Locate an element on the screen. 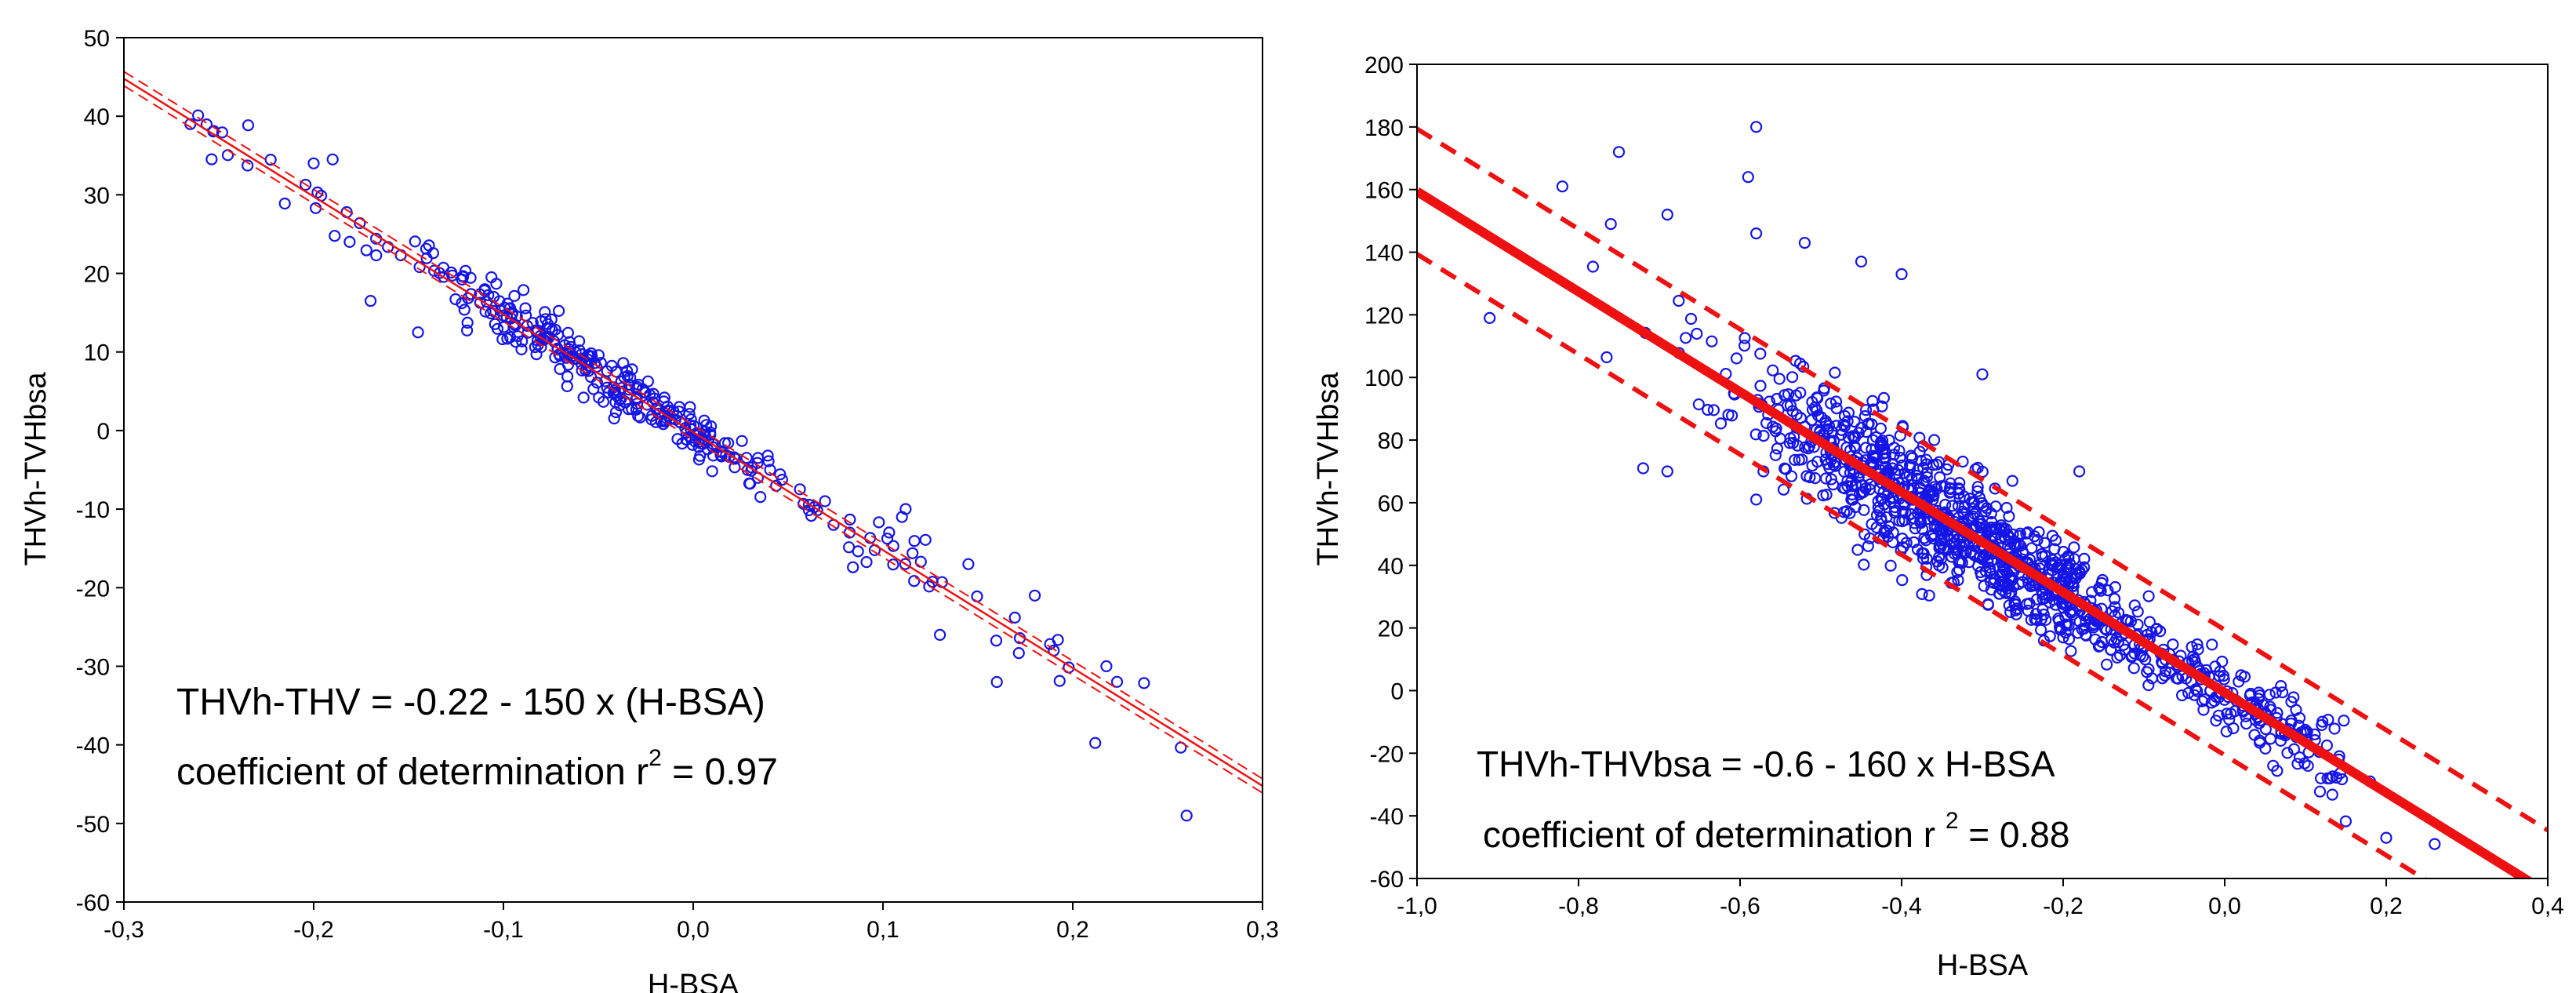 The width and height of the screenshot is (2576, 993). y-tick-label: -30 is located at coordinates (93, 667).